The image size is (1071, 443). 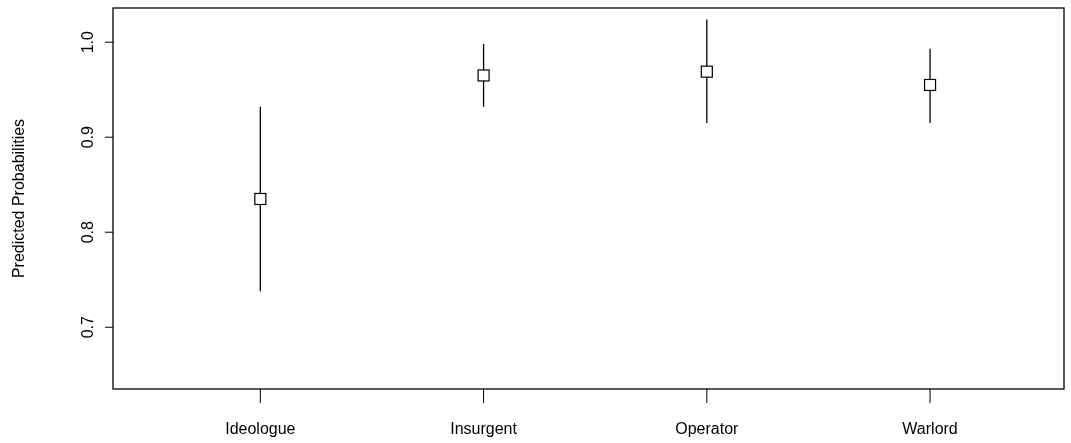 What do you see at coordinates (930, 428) in the screenshot?
I see `x-tick-label: Warlord` at bounding box center [930, 428].